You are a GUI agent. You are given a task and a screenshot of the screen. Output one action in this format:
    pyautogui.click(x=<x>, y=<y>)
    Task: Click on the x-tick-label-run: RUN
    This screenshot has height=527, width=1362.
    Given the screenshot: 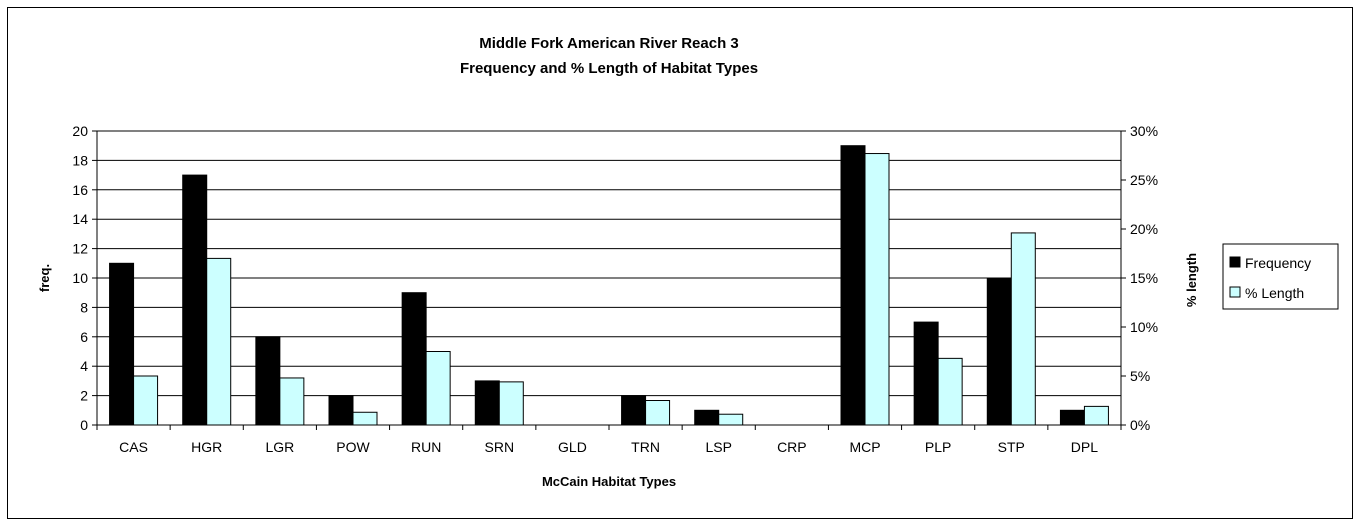 What is the action you would take?
    pyautogui.click(x=426, y=447)
    